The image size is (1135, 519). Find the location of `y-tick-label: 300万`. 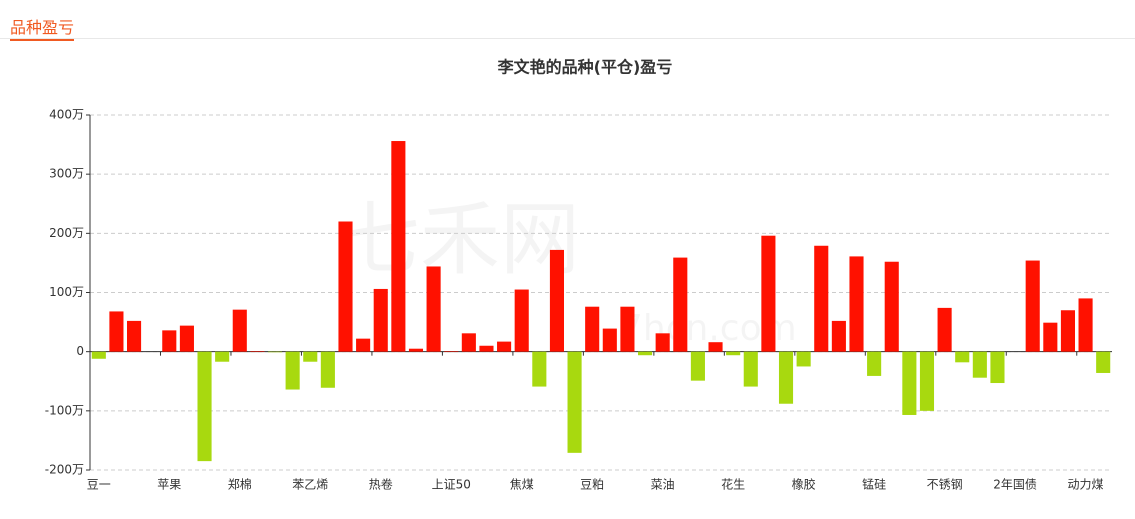

y-tick-label: 300万 is located at coordinates (66, 174).